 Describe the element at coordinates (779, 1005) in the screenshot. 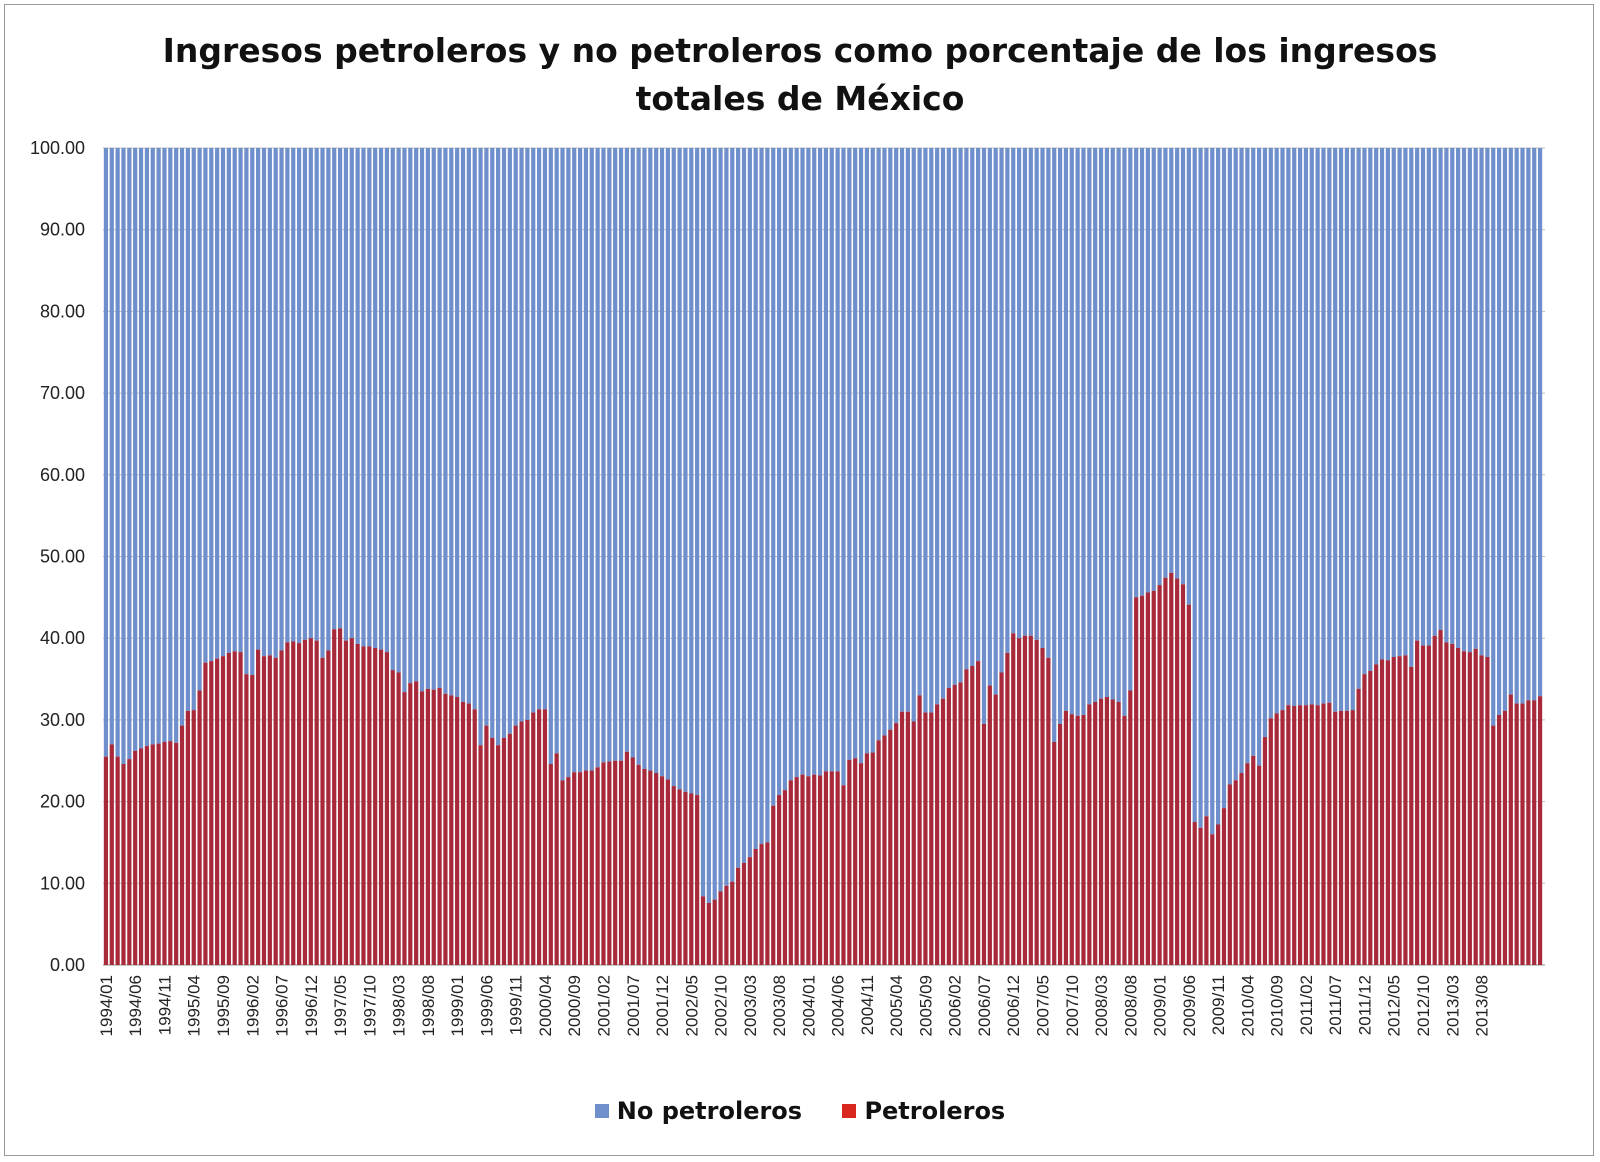

I see `x-tick-label: 2003/08` at that location.